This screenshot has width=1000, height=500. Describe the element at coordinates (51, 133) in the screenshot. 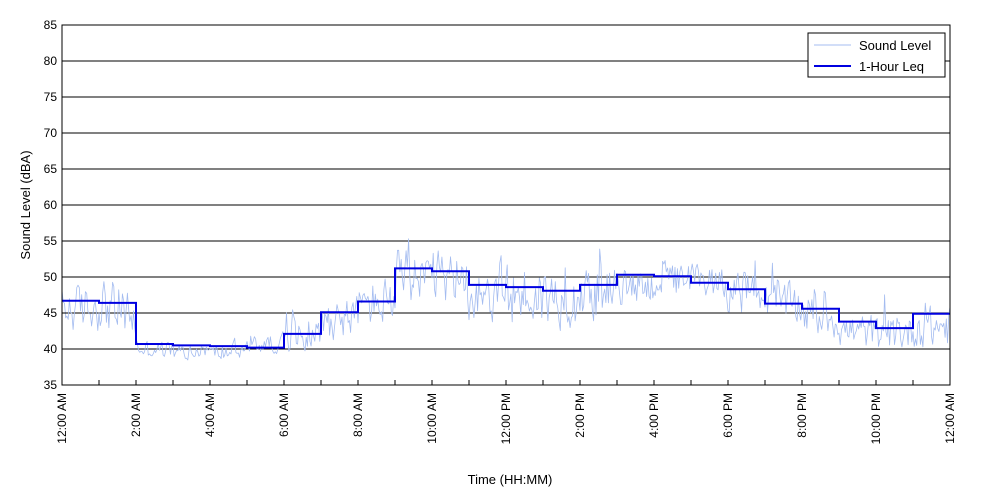

I see `y-tick-label: 70` at that location.